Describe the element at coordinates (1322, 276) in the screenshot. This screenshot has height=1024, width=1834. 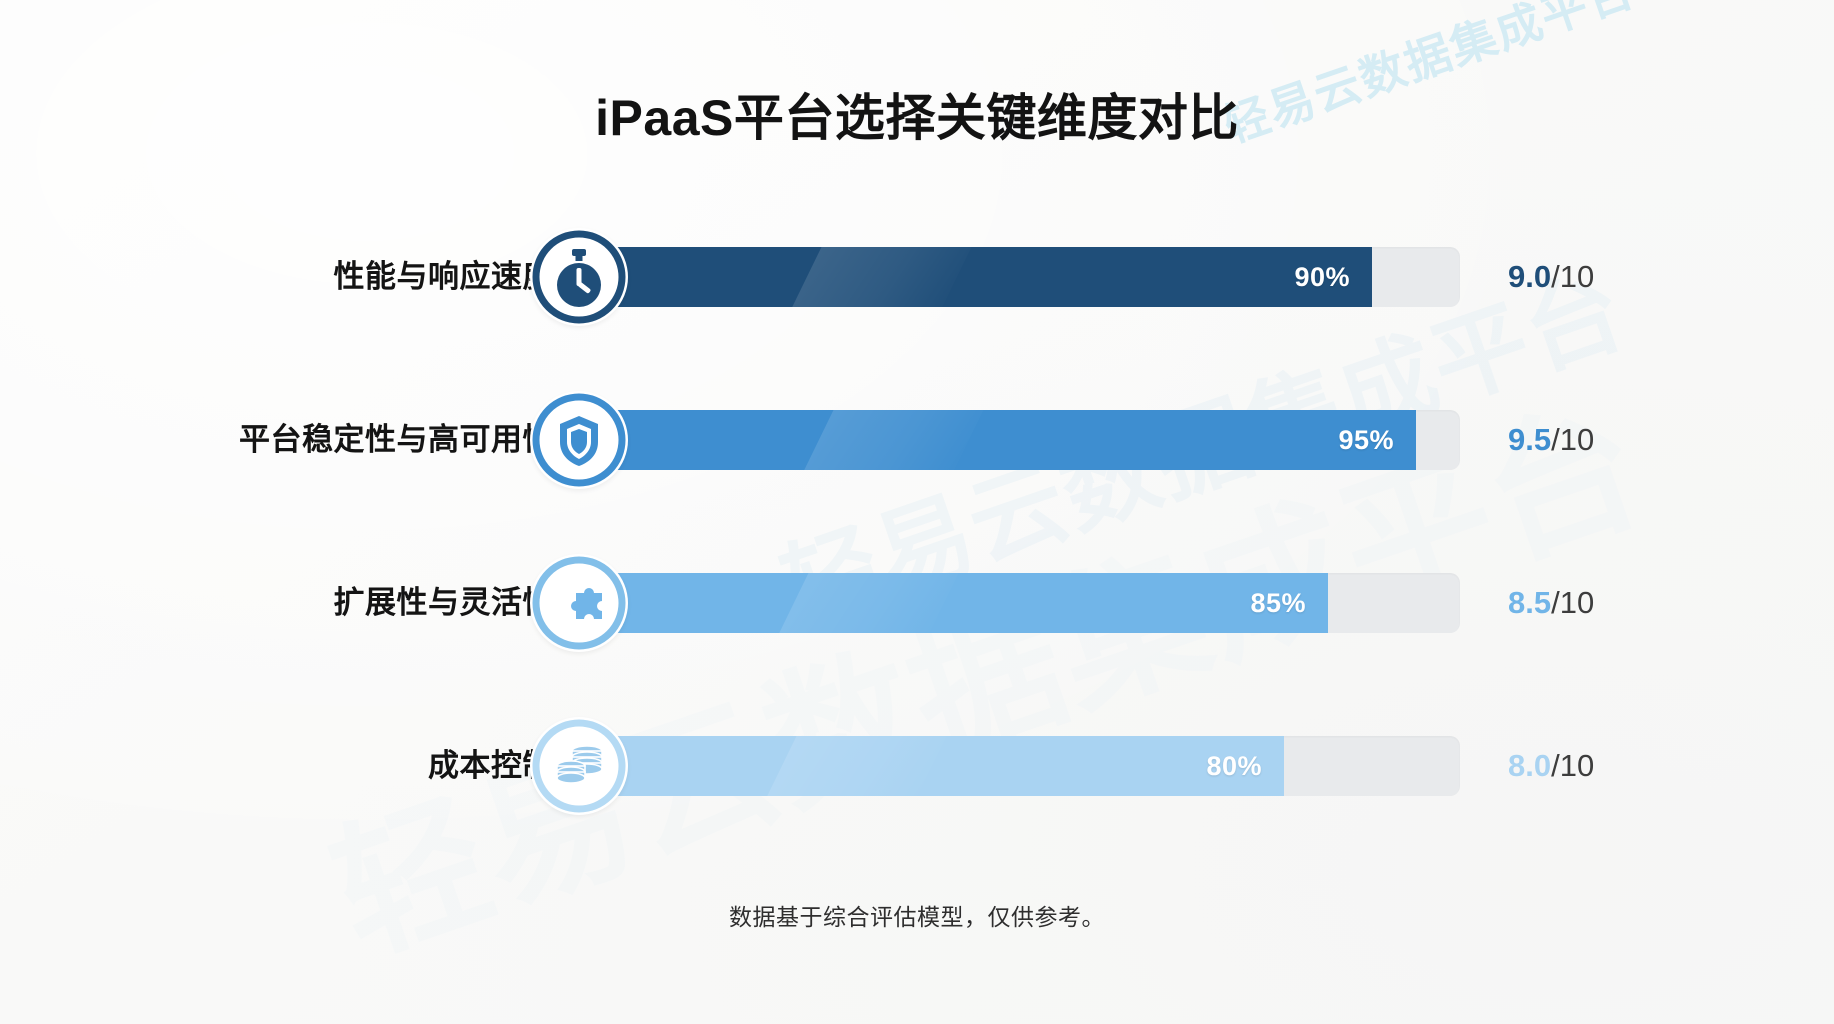
I see `percent-label: 90%` at that location.